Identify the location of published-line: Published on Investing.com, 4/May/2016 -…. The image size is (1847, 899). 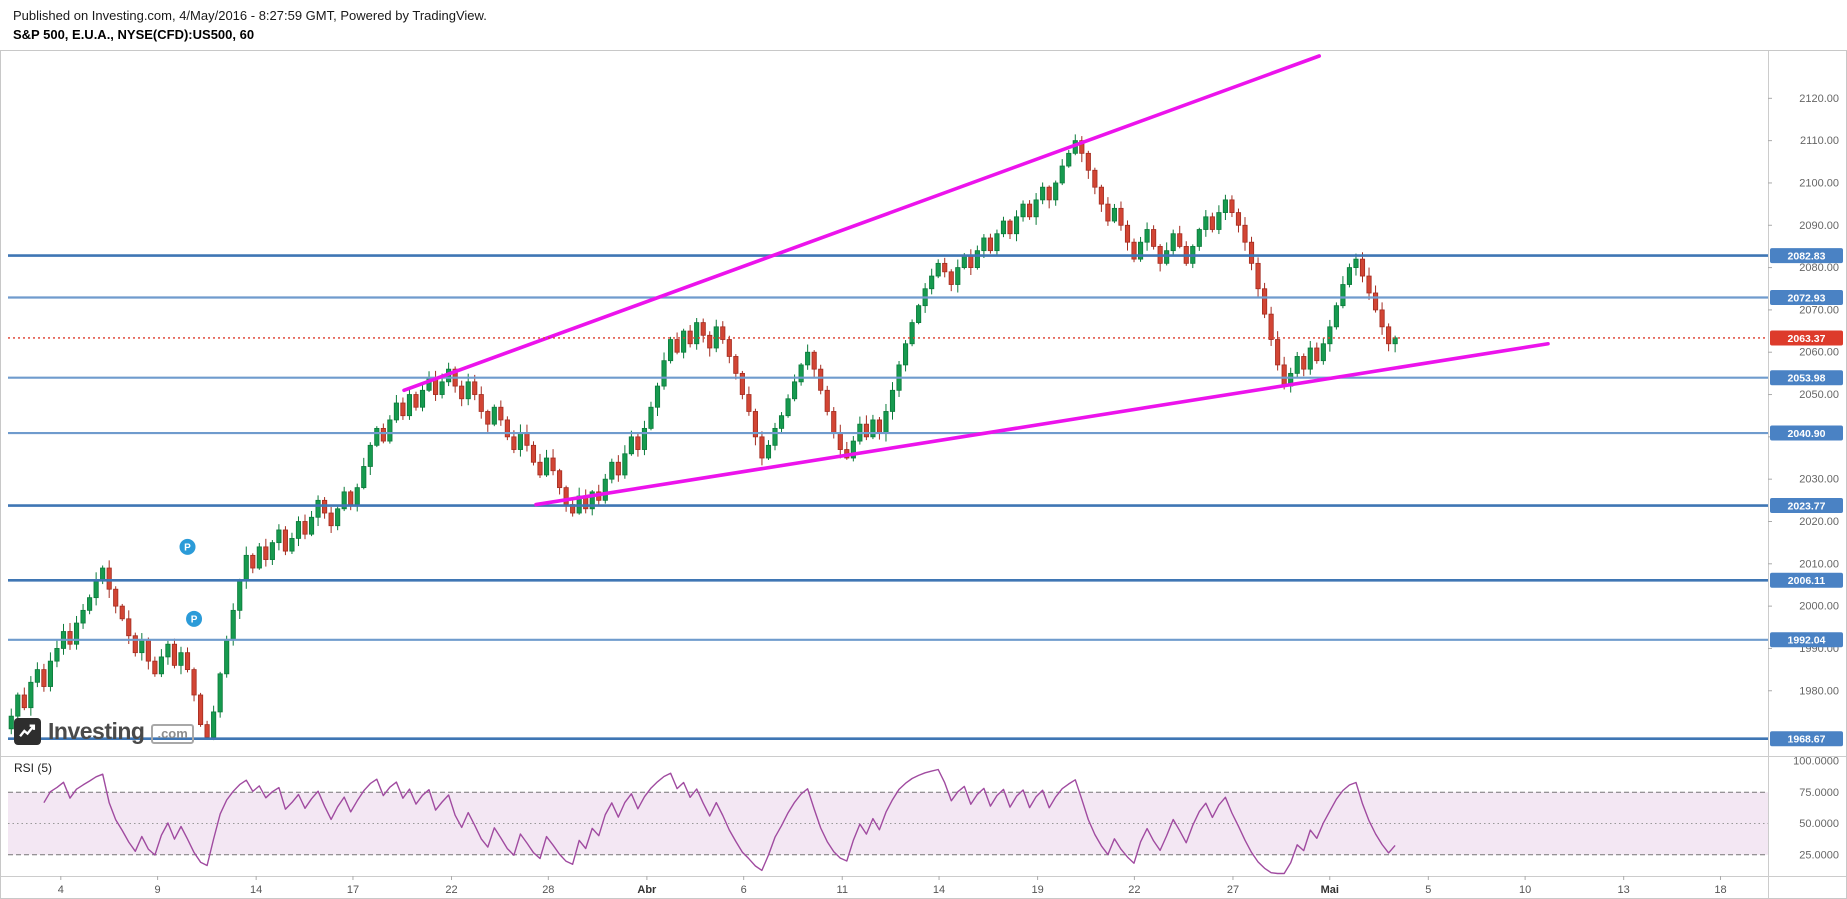
(250, 15).